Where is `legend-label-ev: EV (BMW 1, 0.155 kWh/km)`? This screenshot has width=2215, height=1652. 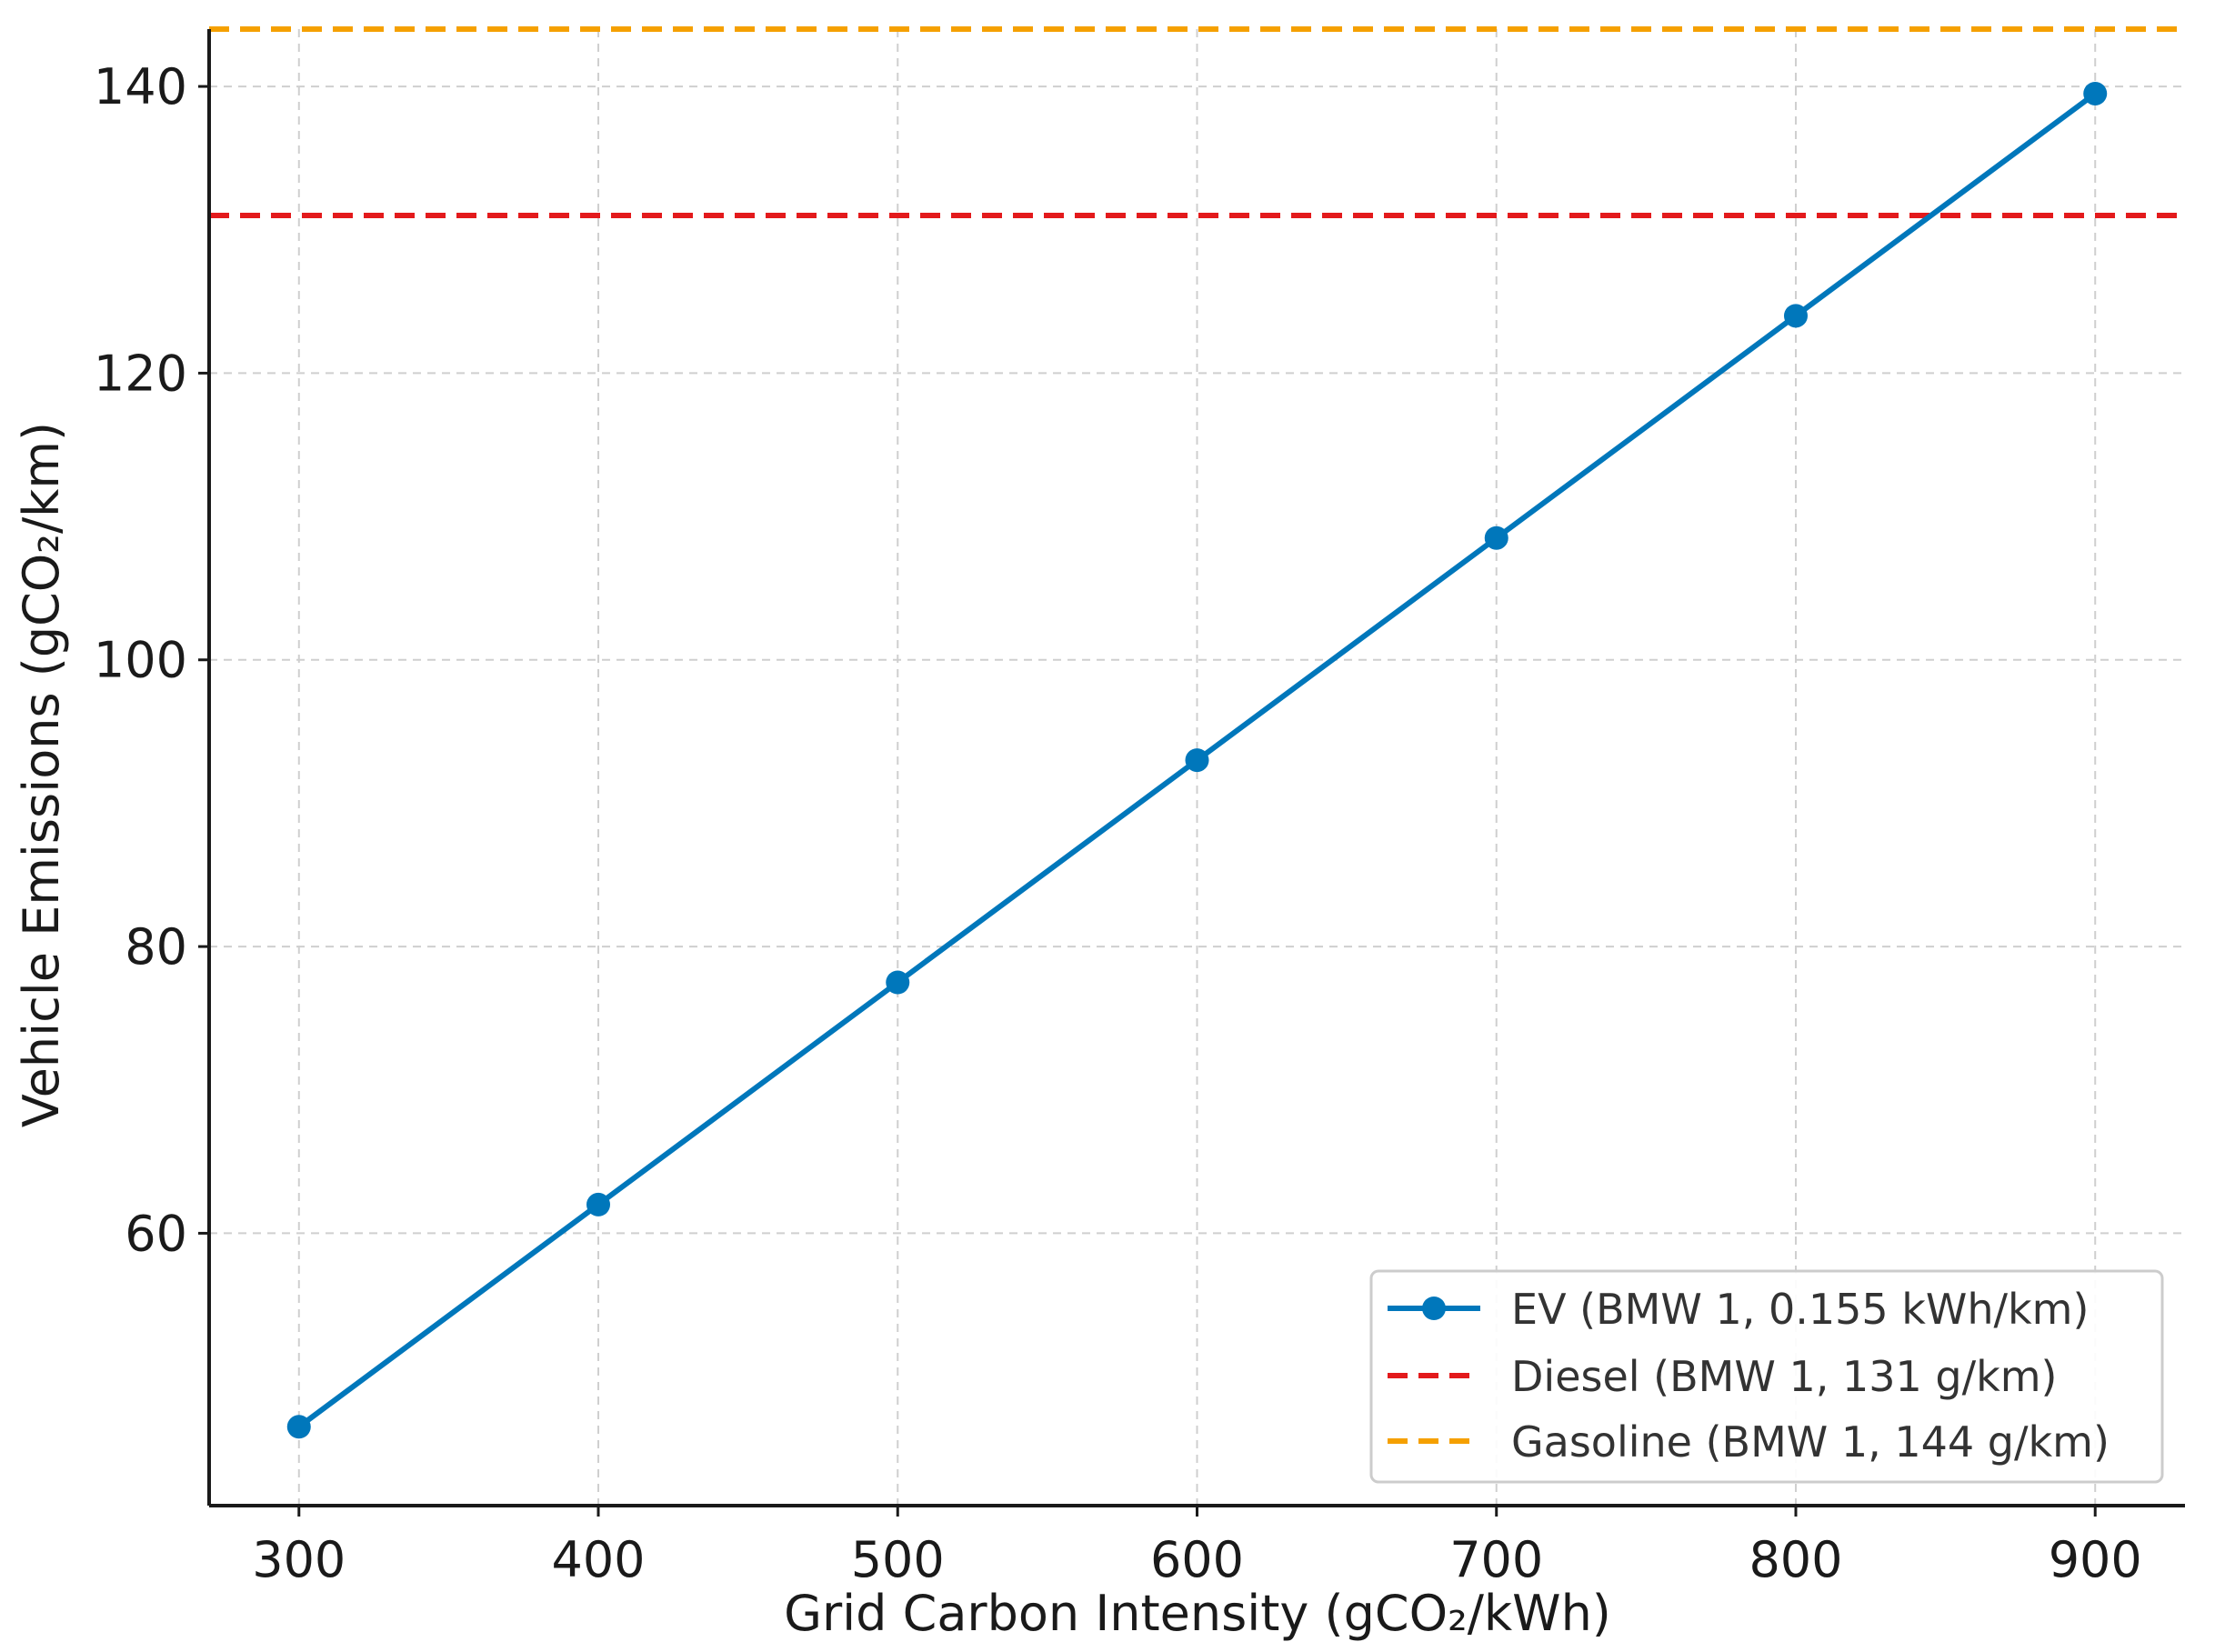
legend-label-ev: EV (BMW 1, 0.155 kWh/km) is located at coordinates (1800, 1309).